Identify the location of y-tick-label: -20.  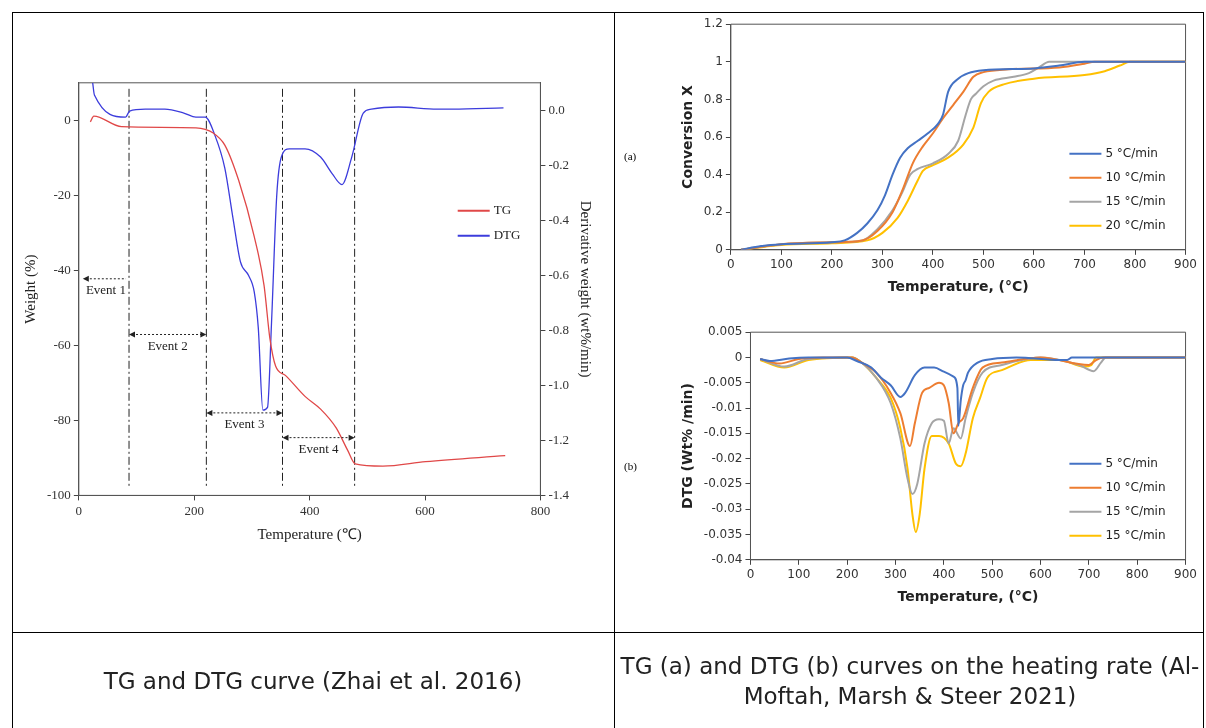
(62, 194).